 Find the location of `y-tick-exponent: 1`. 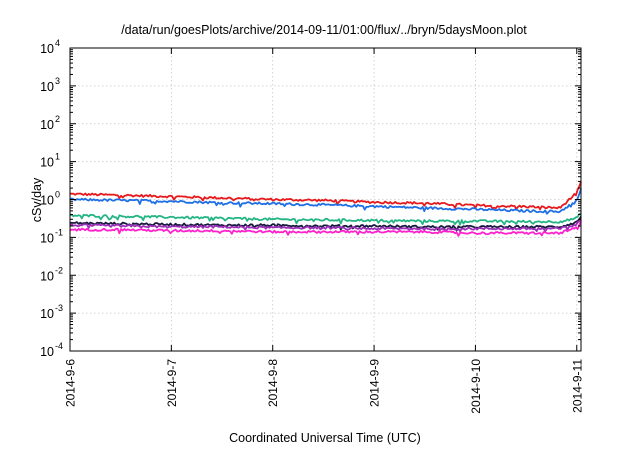

y-tick-exponent: 1 is located at coordinates (57, 157).